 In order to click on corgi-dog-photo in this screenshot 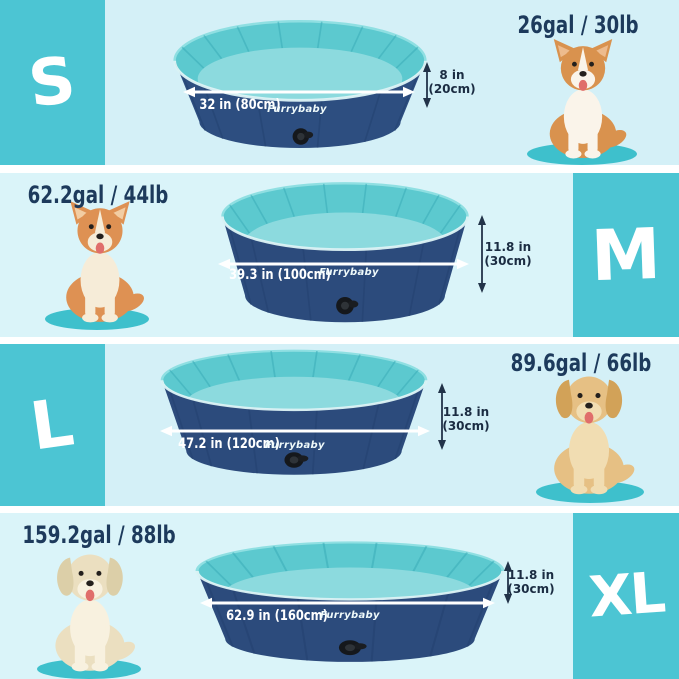, I will do `click(583, 99)`.